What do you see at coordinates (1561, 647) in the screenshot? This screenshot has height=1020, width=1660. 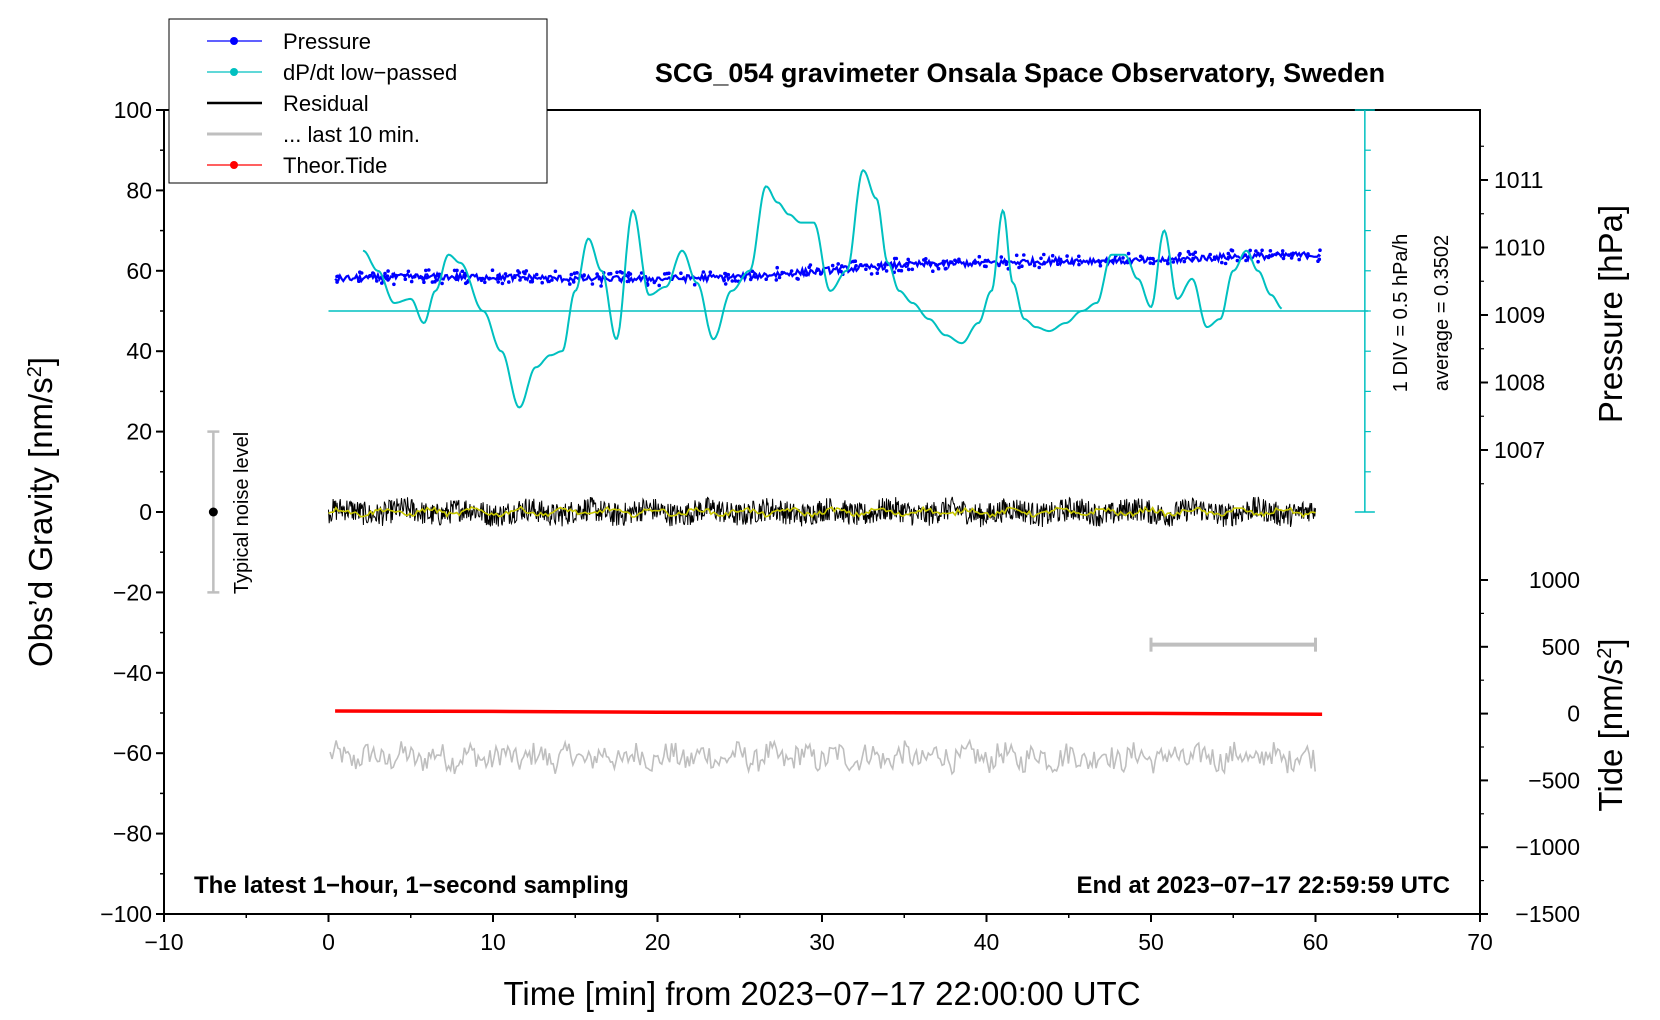 I see `tide-tick-label: 500` at bounding box center [1561, 647].